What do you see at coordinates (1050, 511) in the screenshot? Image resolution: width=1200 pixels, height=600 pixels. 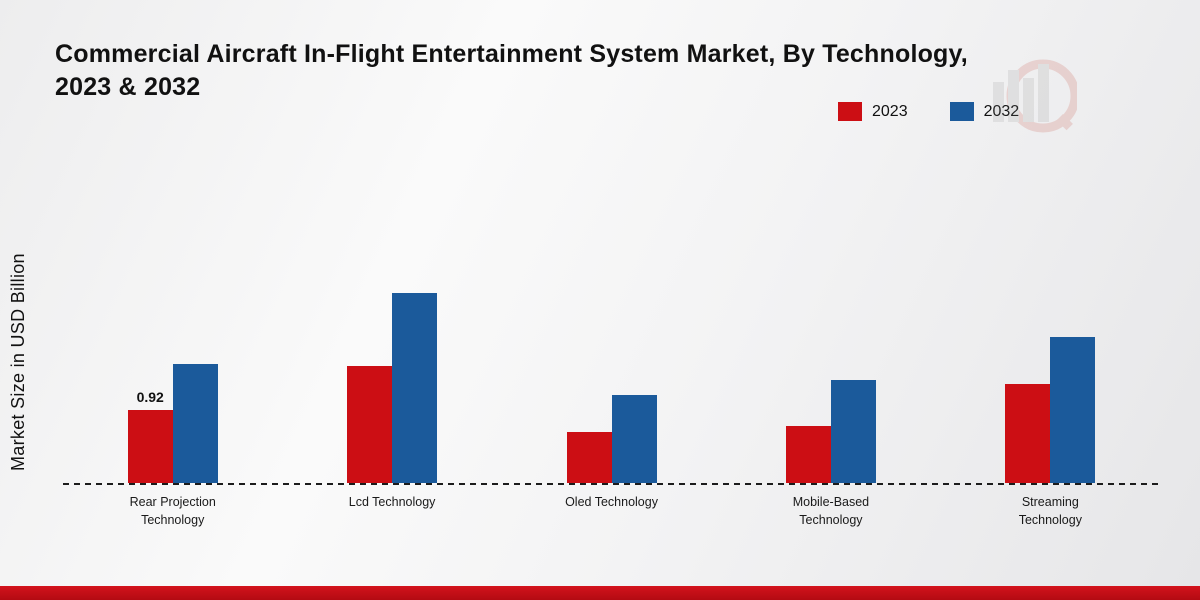 I see `category-label: Streaming Technology` at bounding box center [1050, 511].